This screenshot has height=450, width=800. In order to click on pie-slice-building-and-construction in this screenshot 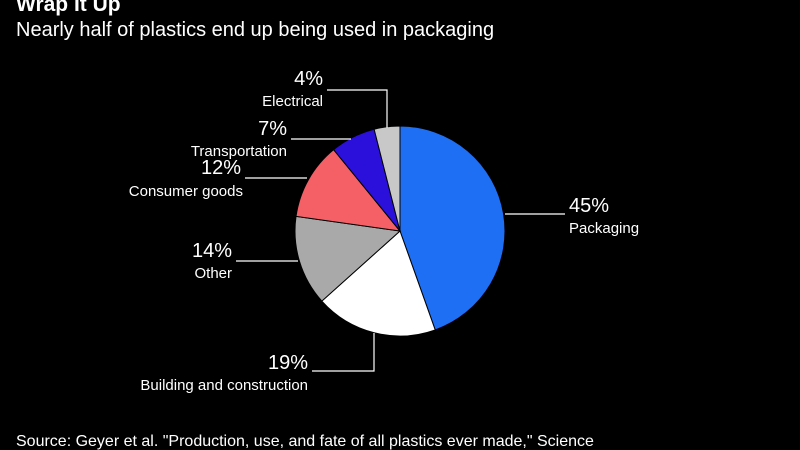, I will do `click(378, 283)`.